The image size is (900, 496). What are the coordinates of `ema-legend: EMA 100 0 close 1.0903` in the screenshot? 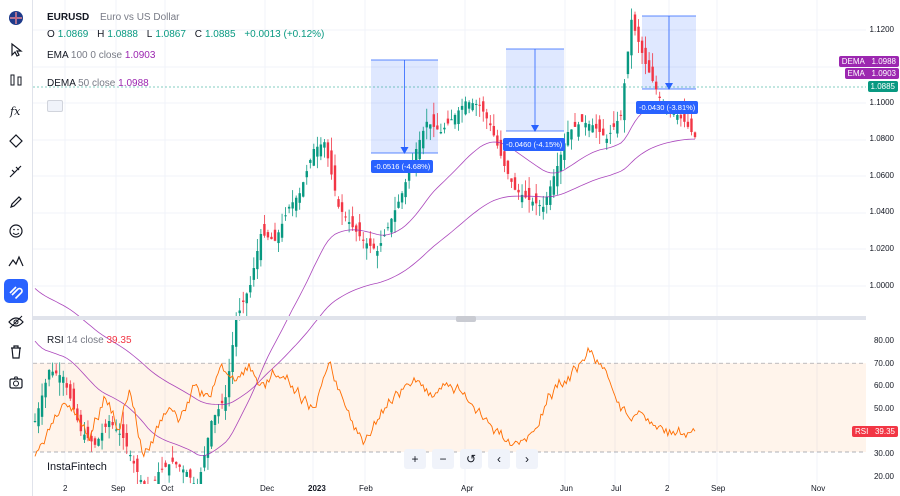 It's located at (101, 55).